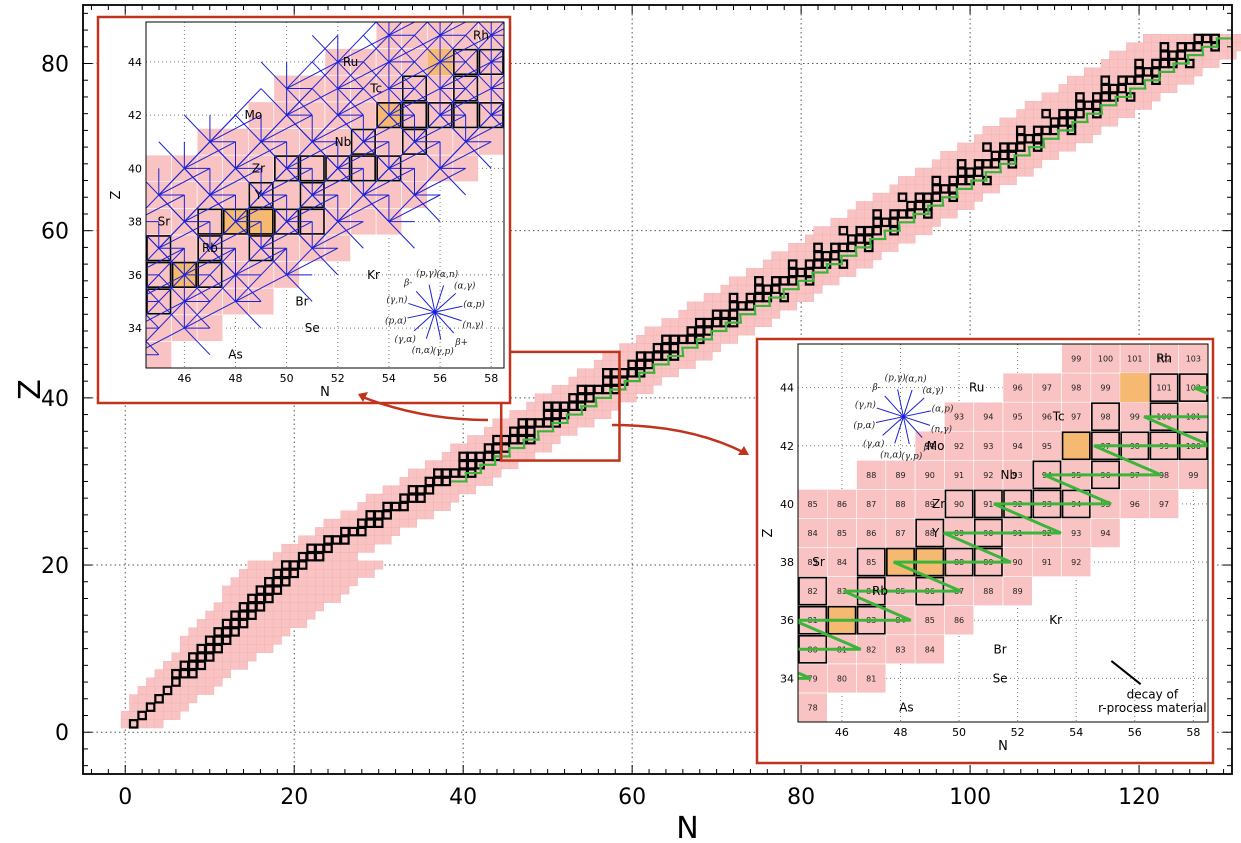 The height and width of the screenshot is (843, 1241). What do you see at coordinates (258, 168) in the screenshot?
I see `element-label: Zr` at bounding box center [258, 168].